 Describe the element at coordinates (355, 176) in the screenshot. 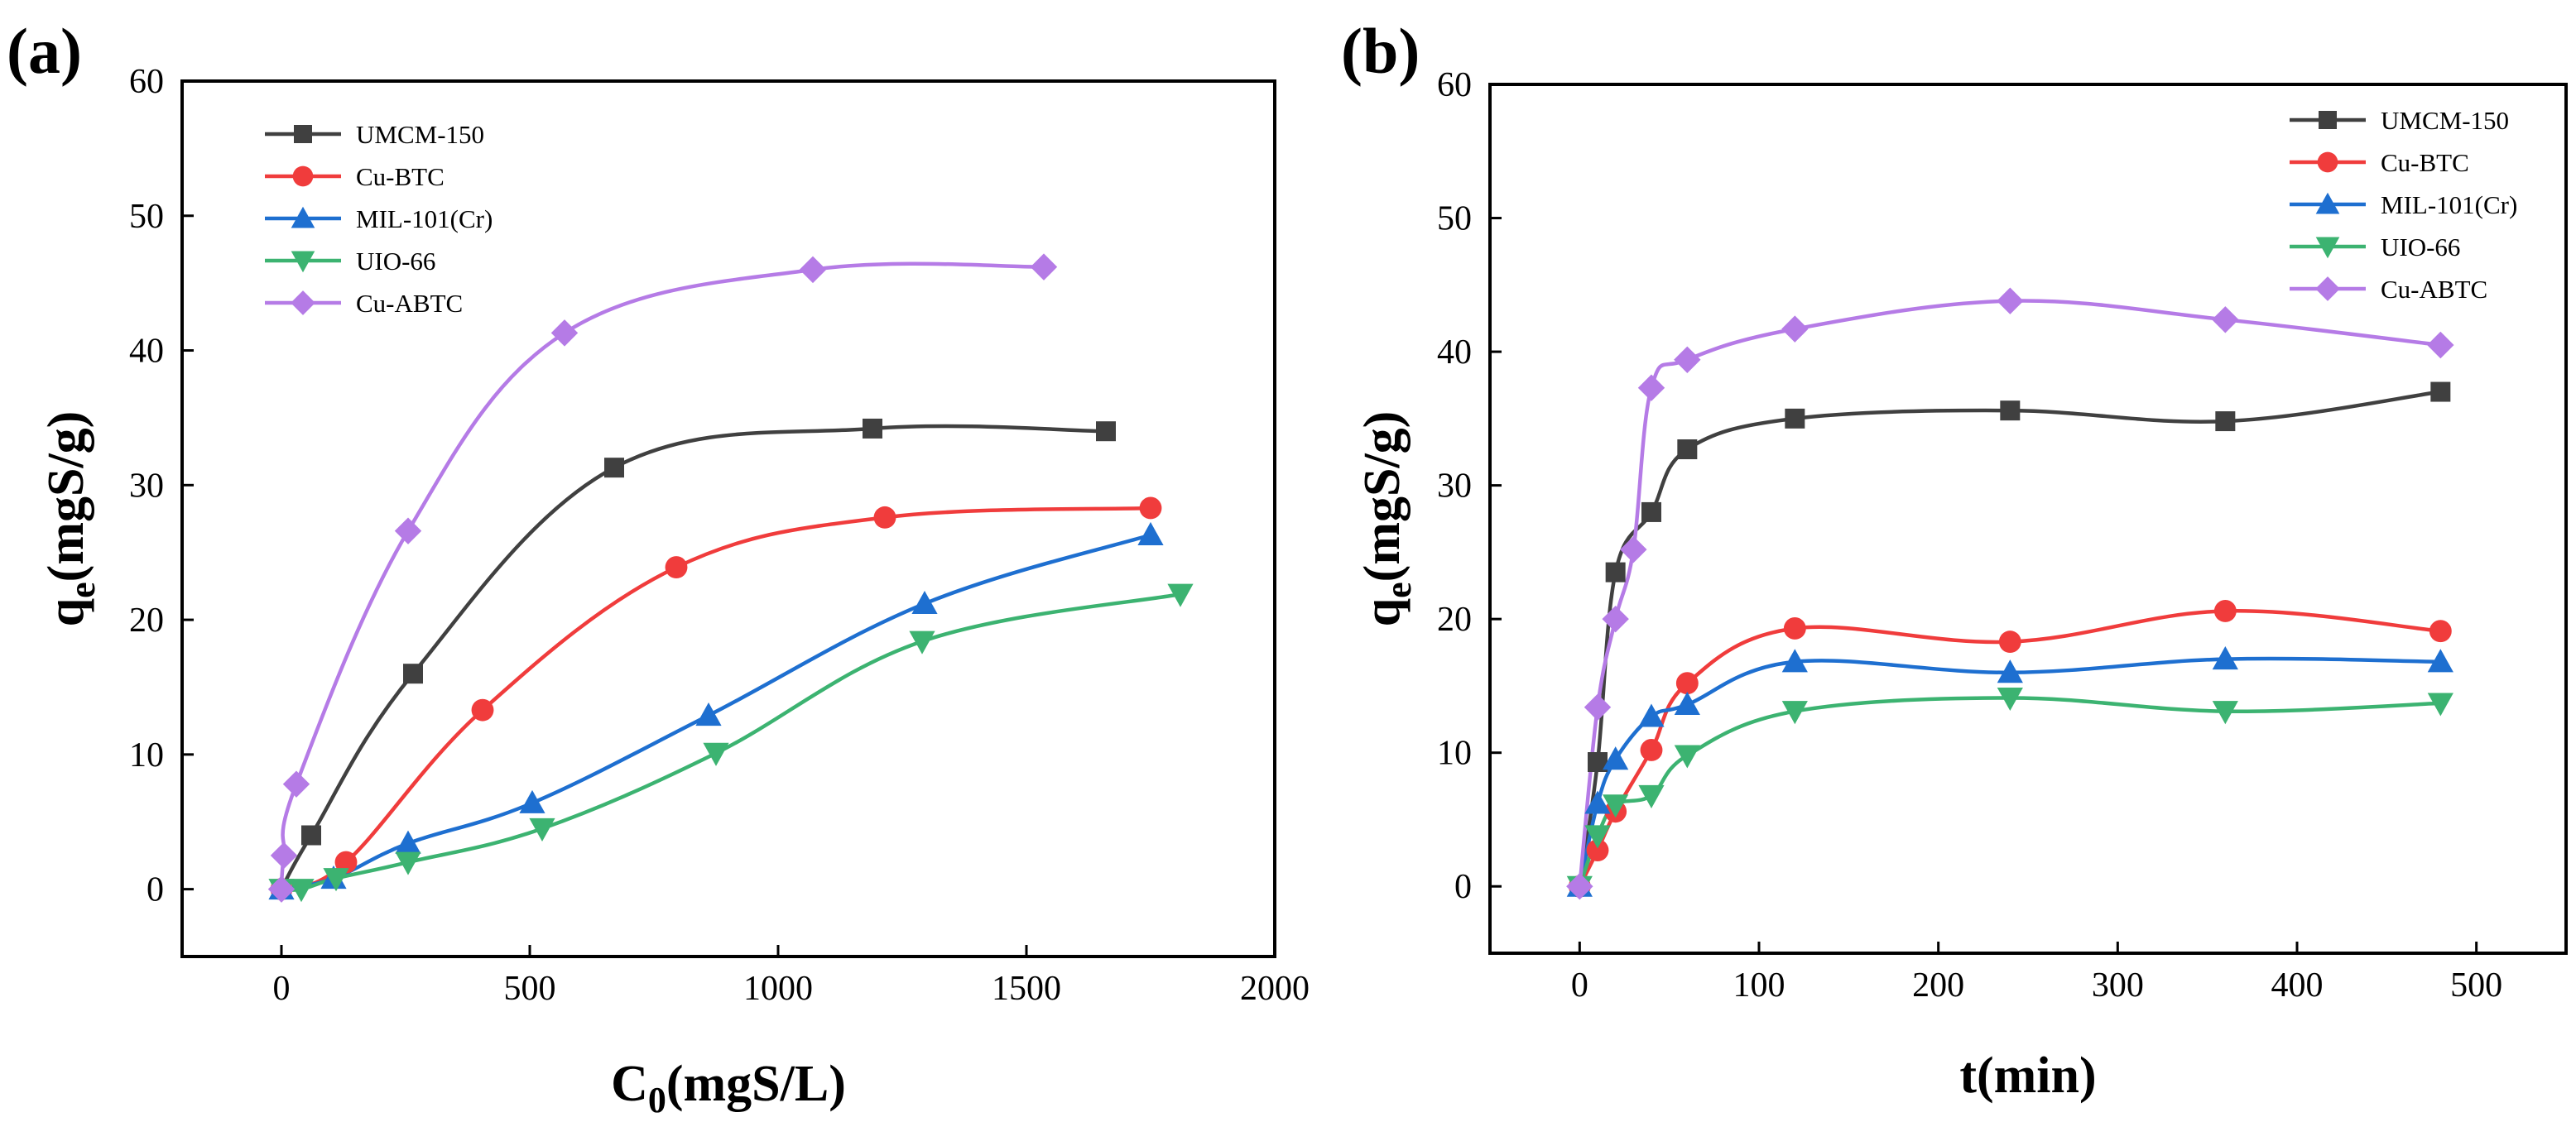

I see `panel-a-legend-item-cu-btc: Cu-BTC` at that location.